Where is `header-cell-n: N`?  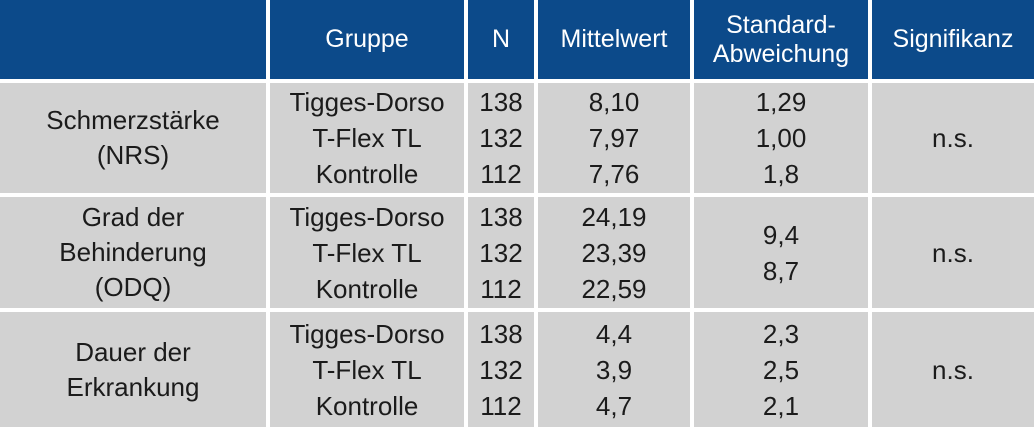
header-cell-n: N is located at coordinates (501, 39).